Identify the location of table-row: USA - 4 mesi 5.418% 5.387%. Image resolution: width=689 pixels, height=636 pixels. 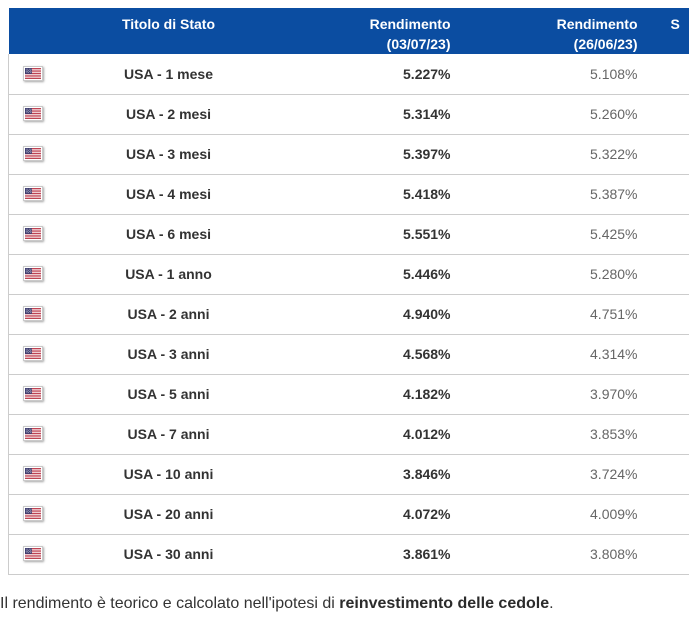
(348, 194).